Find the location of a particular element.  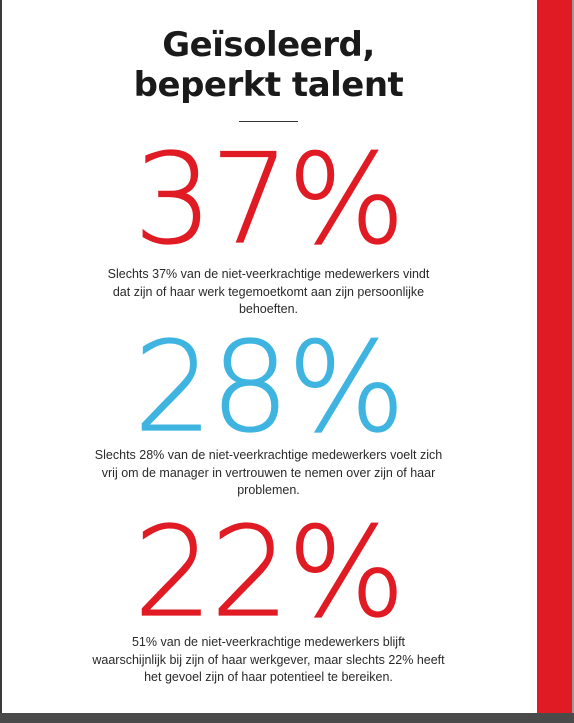

page-title-line-2: beperkt talent is located at coordinates (268, 85).